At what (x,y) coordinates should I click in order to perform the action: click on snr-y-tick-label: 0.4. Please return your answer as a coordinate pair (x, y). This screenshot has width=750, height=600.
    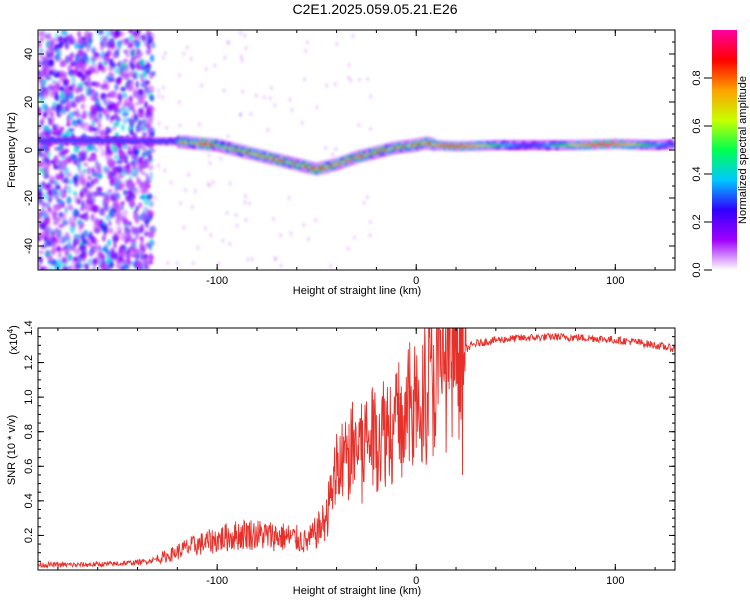
    Looking at the image, I should click on (29, 500).